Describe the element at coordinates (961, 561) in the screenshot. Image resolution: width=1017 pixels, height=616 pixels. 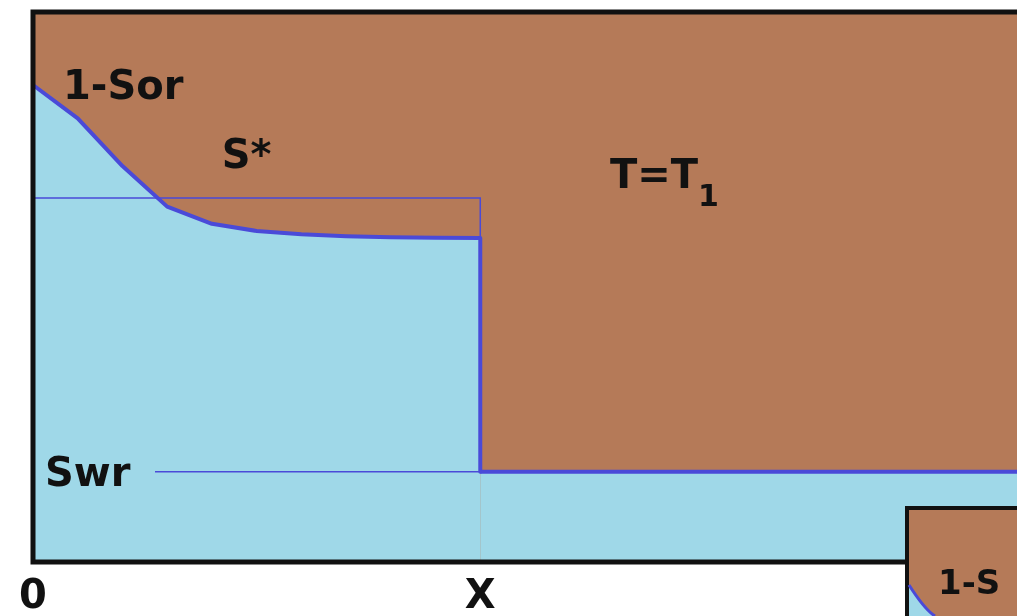
I see `cropped-inset-thumbnail: 1-S` at that location.